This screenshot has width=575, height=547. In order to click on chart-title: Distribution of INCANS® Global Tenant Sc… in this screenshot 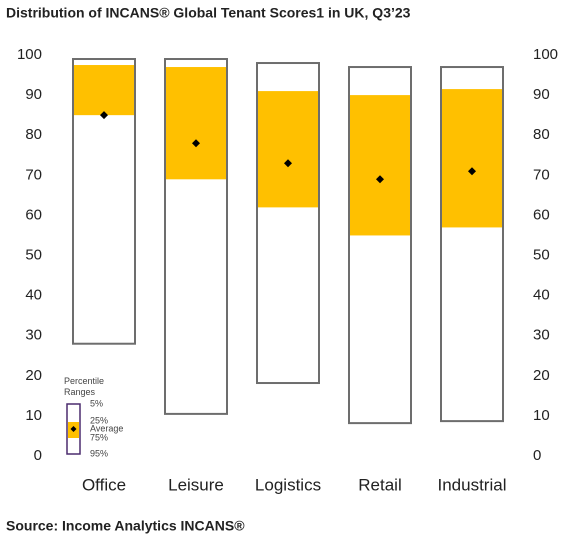, I will do `click(208, 13)`.